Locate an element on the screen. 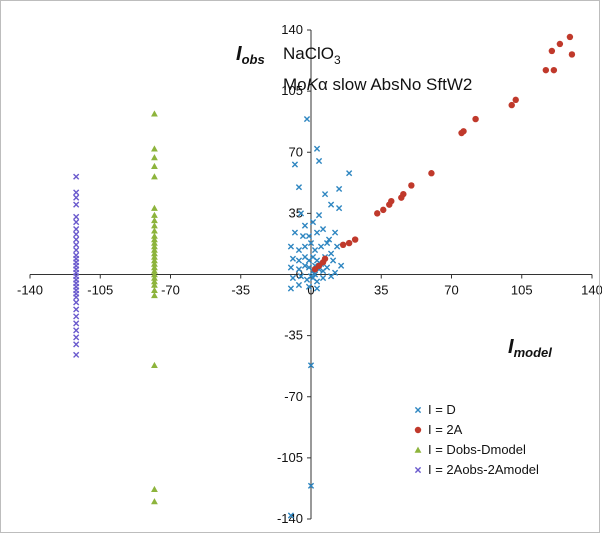 The image size is (602, 535). x-tick-label: 105 is located at coordinates (522, 290).